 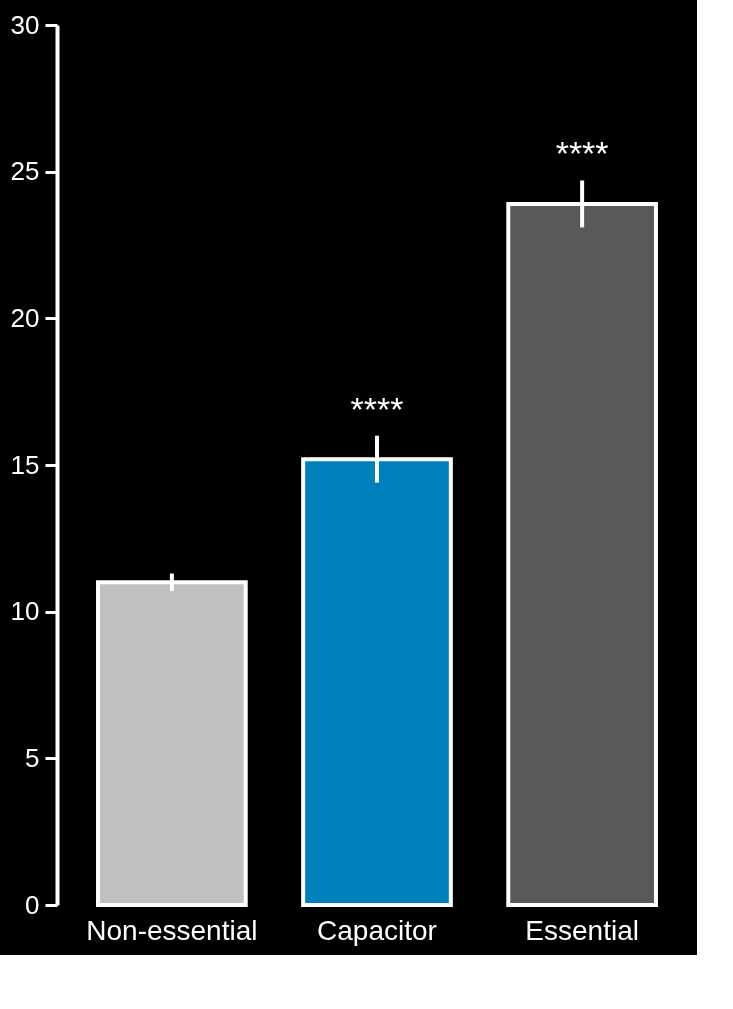 What do you see at coordinates (172, 930) in the screenshot?
I see `x-tick-label: Non-essential` at bounding box center [172, 930].